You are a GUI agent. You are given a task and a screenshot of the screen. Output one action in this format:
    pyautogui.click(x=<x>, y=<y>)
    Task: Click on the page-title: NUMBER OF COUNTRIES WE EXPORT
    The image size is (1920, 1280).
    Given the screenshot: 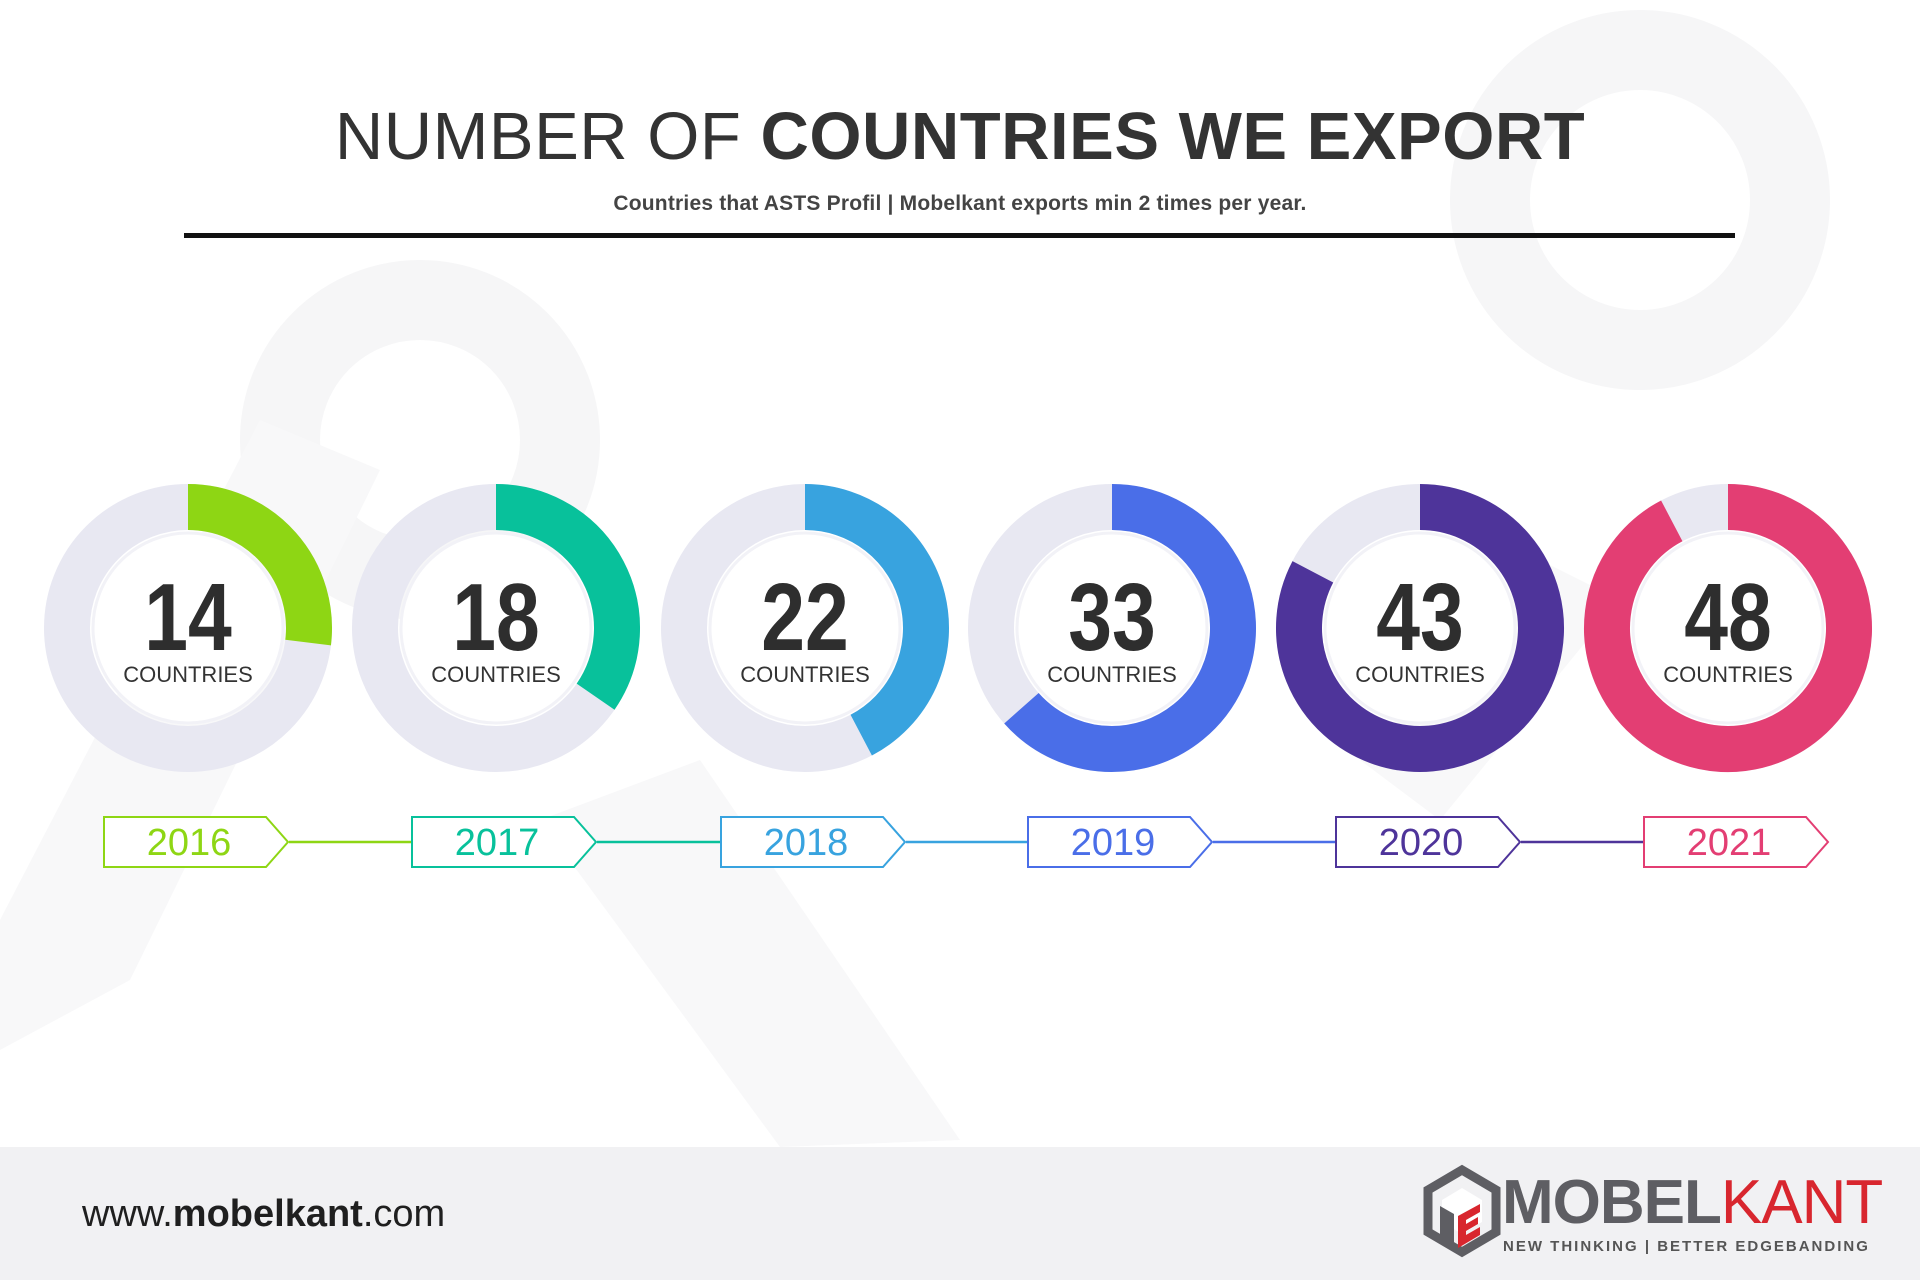 What is the action you would take?
    pyautogui.click(x=960, y=136)
    